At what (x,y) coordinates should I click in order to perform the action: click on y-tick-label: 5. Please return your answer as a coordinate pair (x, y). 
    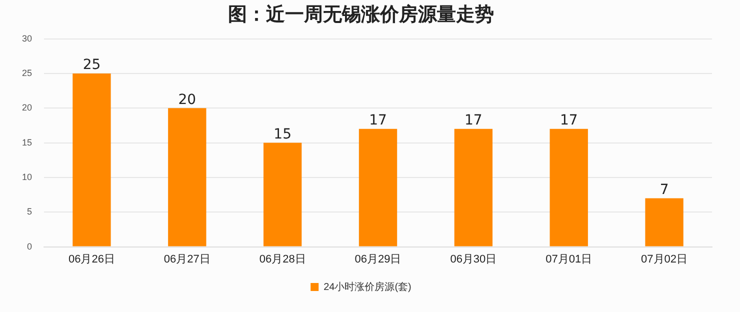
    Looking at the image, I should click on (29, 211).